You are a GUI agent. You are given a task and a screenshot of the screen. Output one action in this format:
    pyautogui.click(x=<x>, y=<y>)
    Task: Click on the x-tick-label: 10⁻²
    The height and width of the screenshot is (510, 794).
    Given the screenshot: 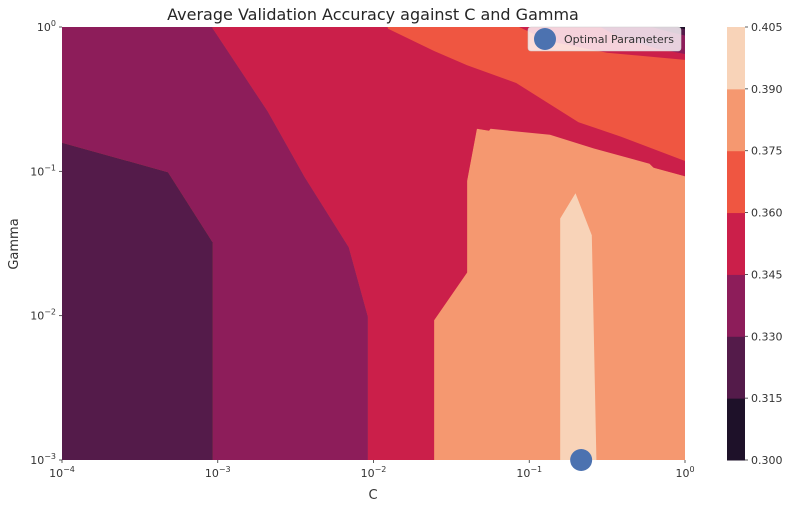 What is the action you would take?
    pyautogui.click(x=374, y=472)
    